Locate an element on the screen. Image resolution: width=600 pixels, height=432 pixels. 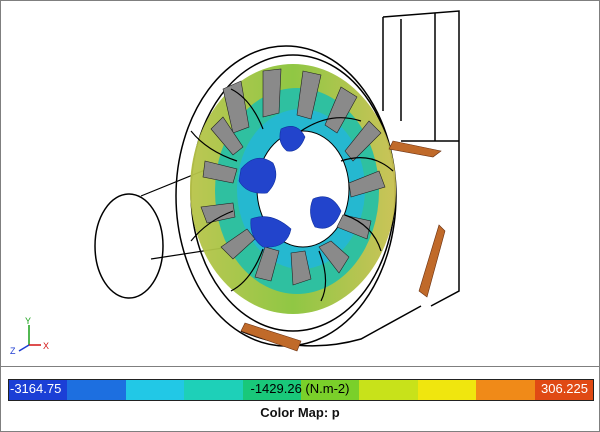
outlet-duct is located at coordinates (421, 158).